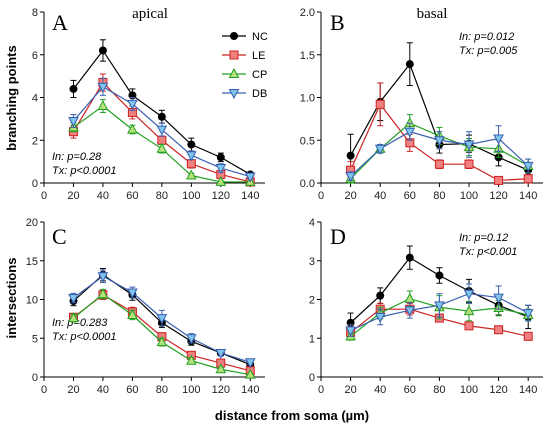  I want to click on y-tick-label: 3, so click(312, 262).